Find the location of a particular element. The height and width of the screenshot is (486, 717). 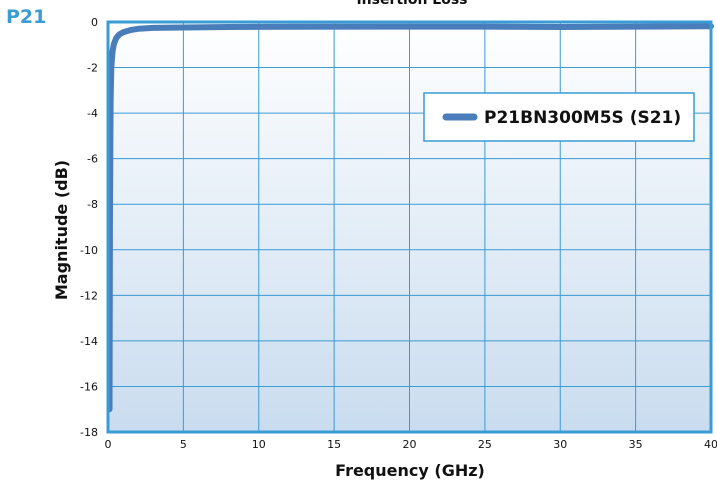

y-tick-label: -16 is located at coordinates (89, 386).